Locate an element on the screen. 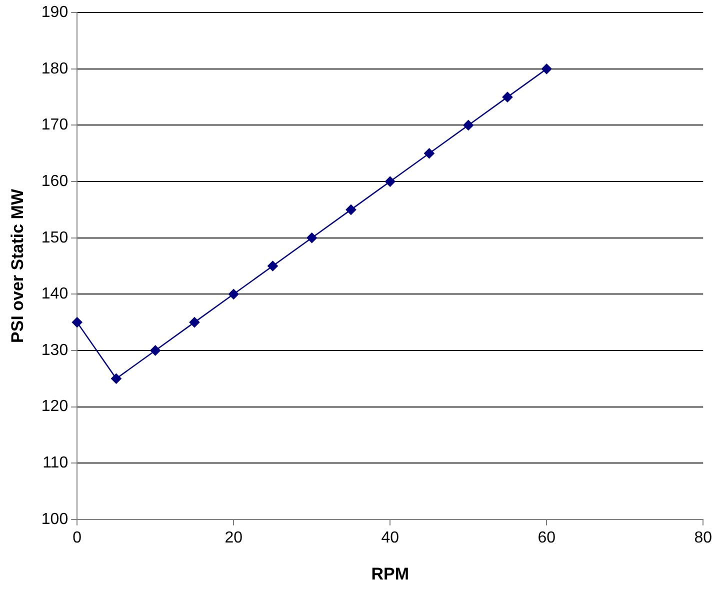 This screenshot has height=593, width=715. y-axis-title: PSI over Static MW is located at coordinates (17, 265).